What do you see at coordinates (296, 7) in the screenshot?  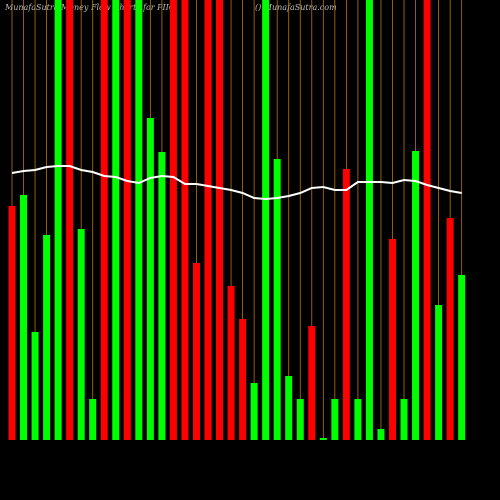 I see `chart-subtitle: () MunafaSutra.com` at bounding box center [296, 7].